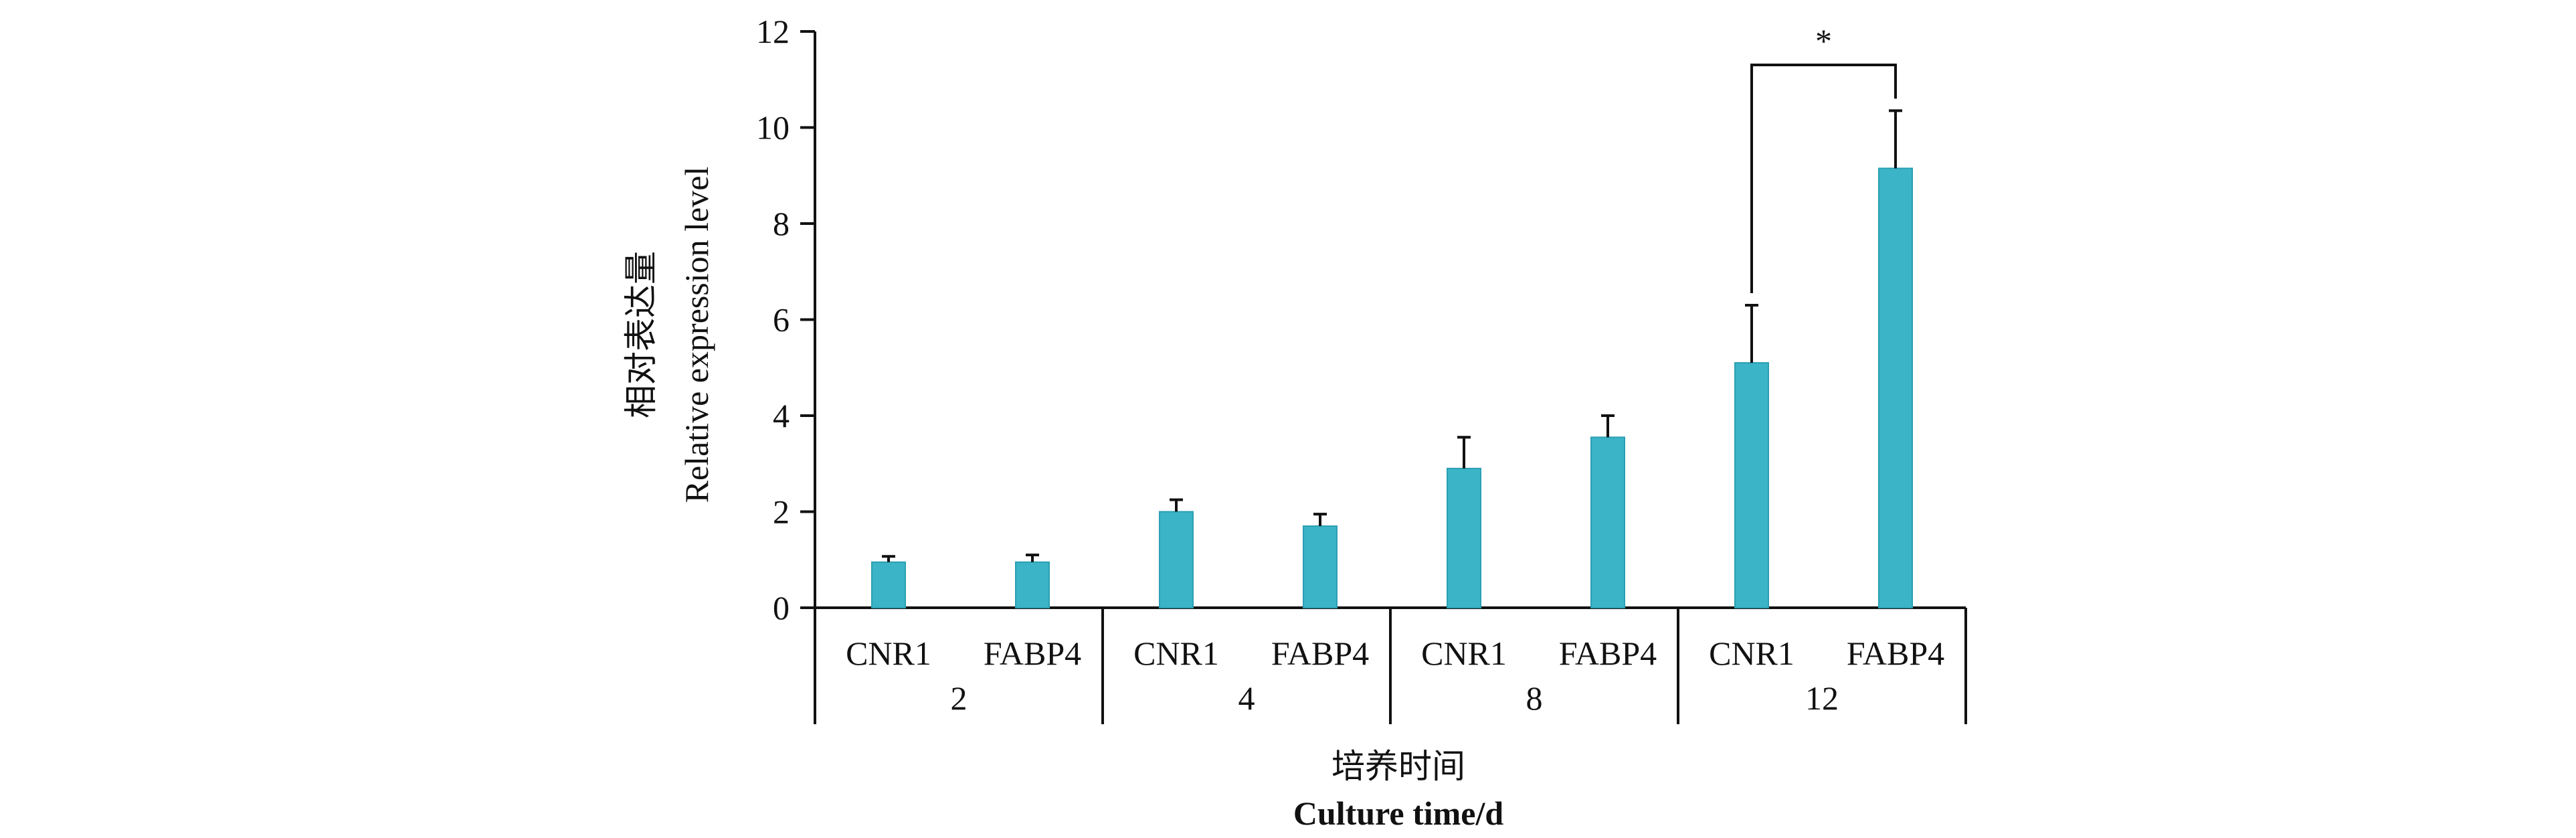 The image size is (2576, 838). Describe the element at coordinates (1246, 698) in the screenshot. I see `group-label: 4` at that location.